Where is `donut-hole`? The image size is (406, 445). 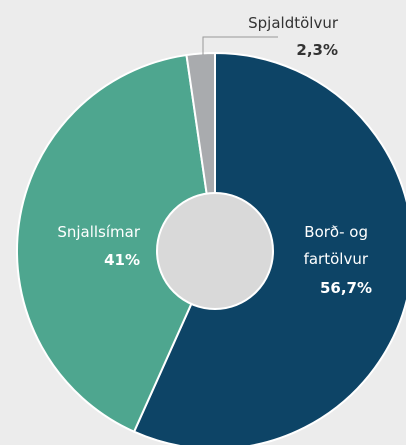
donut-hole is located at coordinates (215, 251).